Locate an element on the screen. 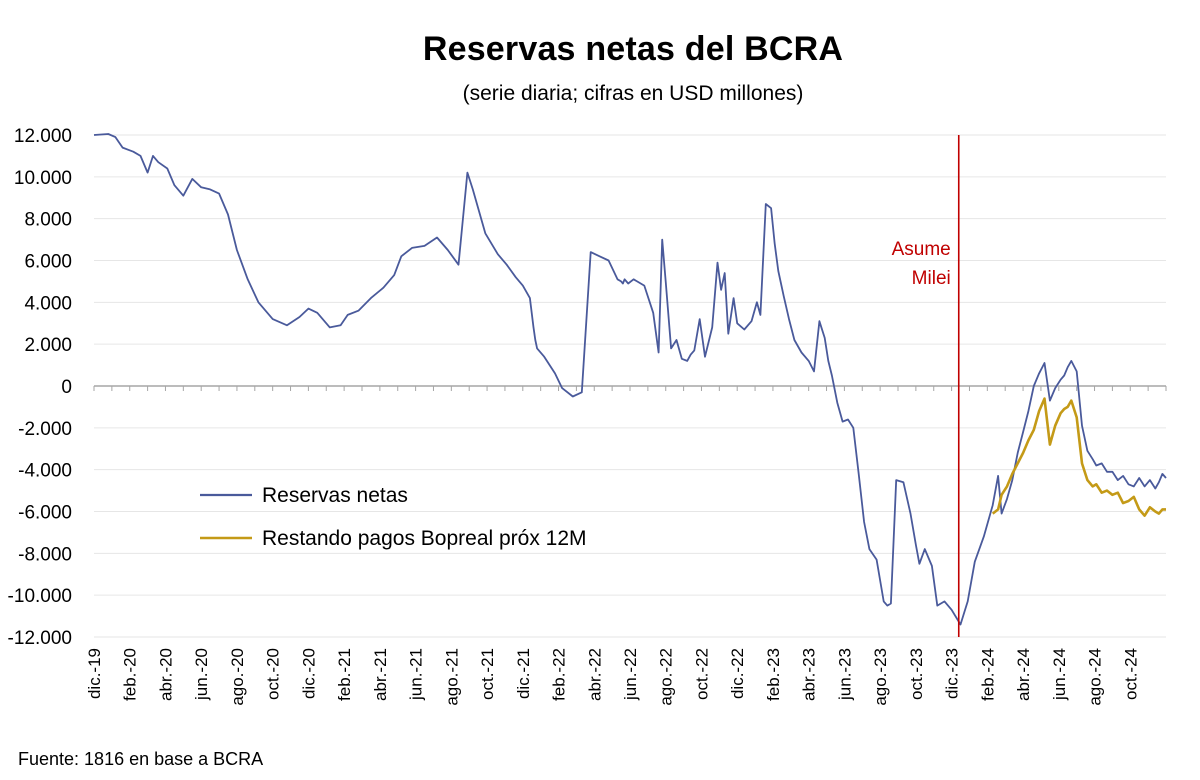  x-tick-label: oct.-23 is located at coordinates (916, 674).